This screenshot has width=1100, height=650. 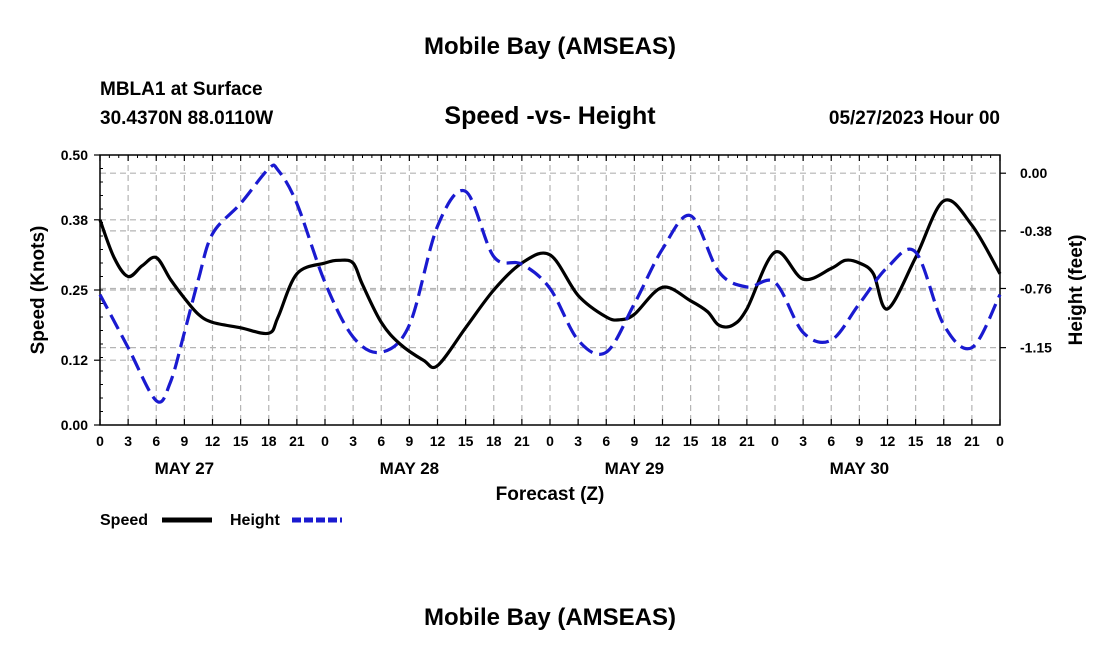 What do you see at coordinates (255, 520) in the screenshot?
I see `legend-height-label: Height` at bounding box center [255, 520].